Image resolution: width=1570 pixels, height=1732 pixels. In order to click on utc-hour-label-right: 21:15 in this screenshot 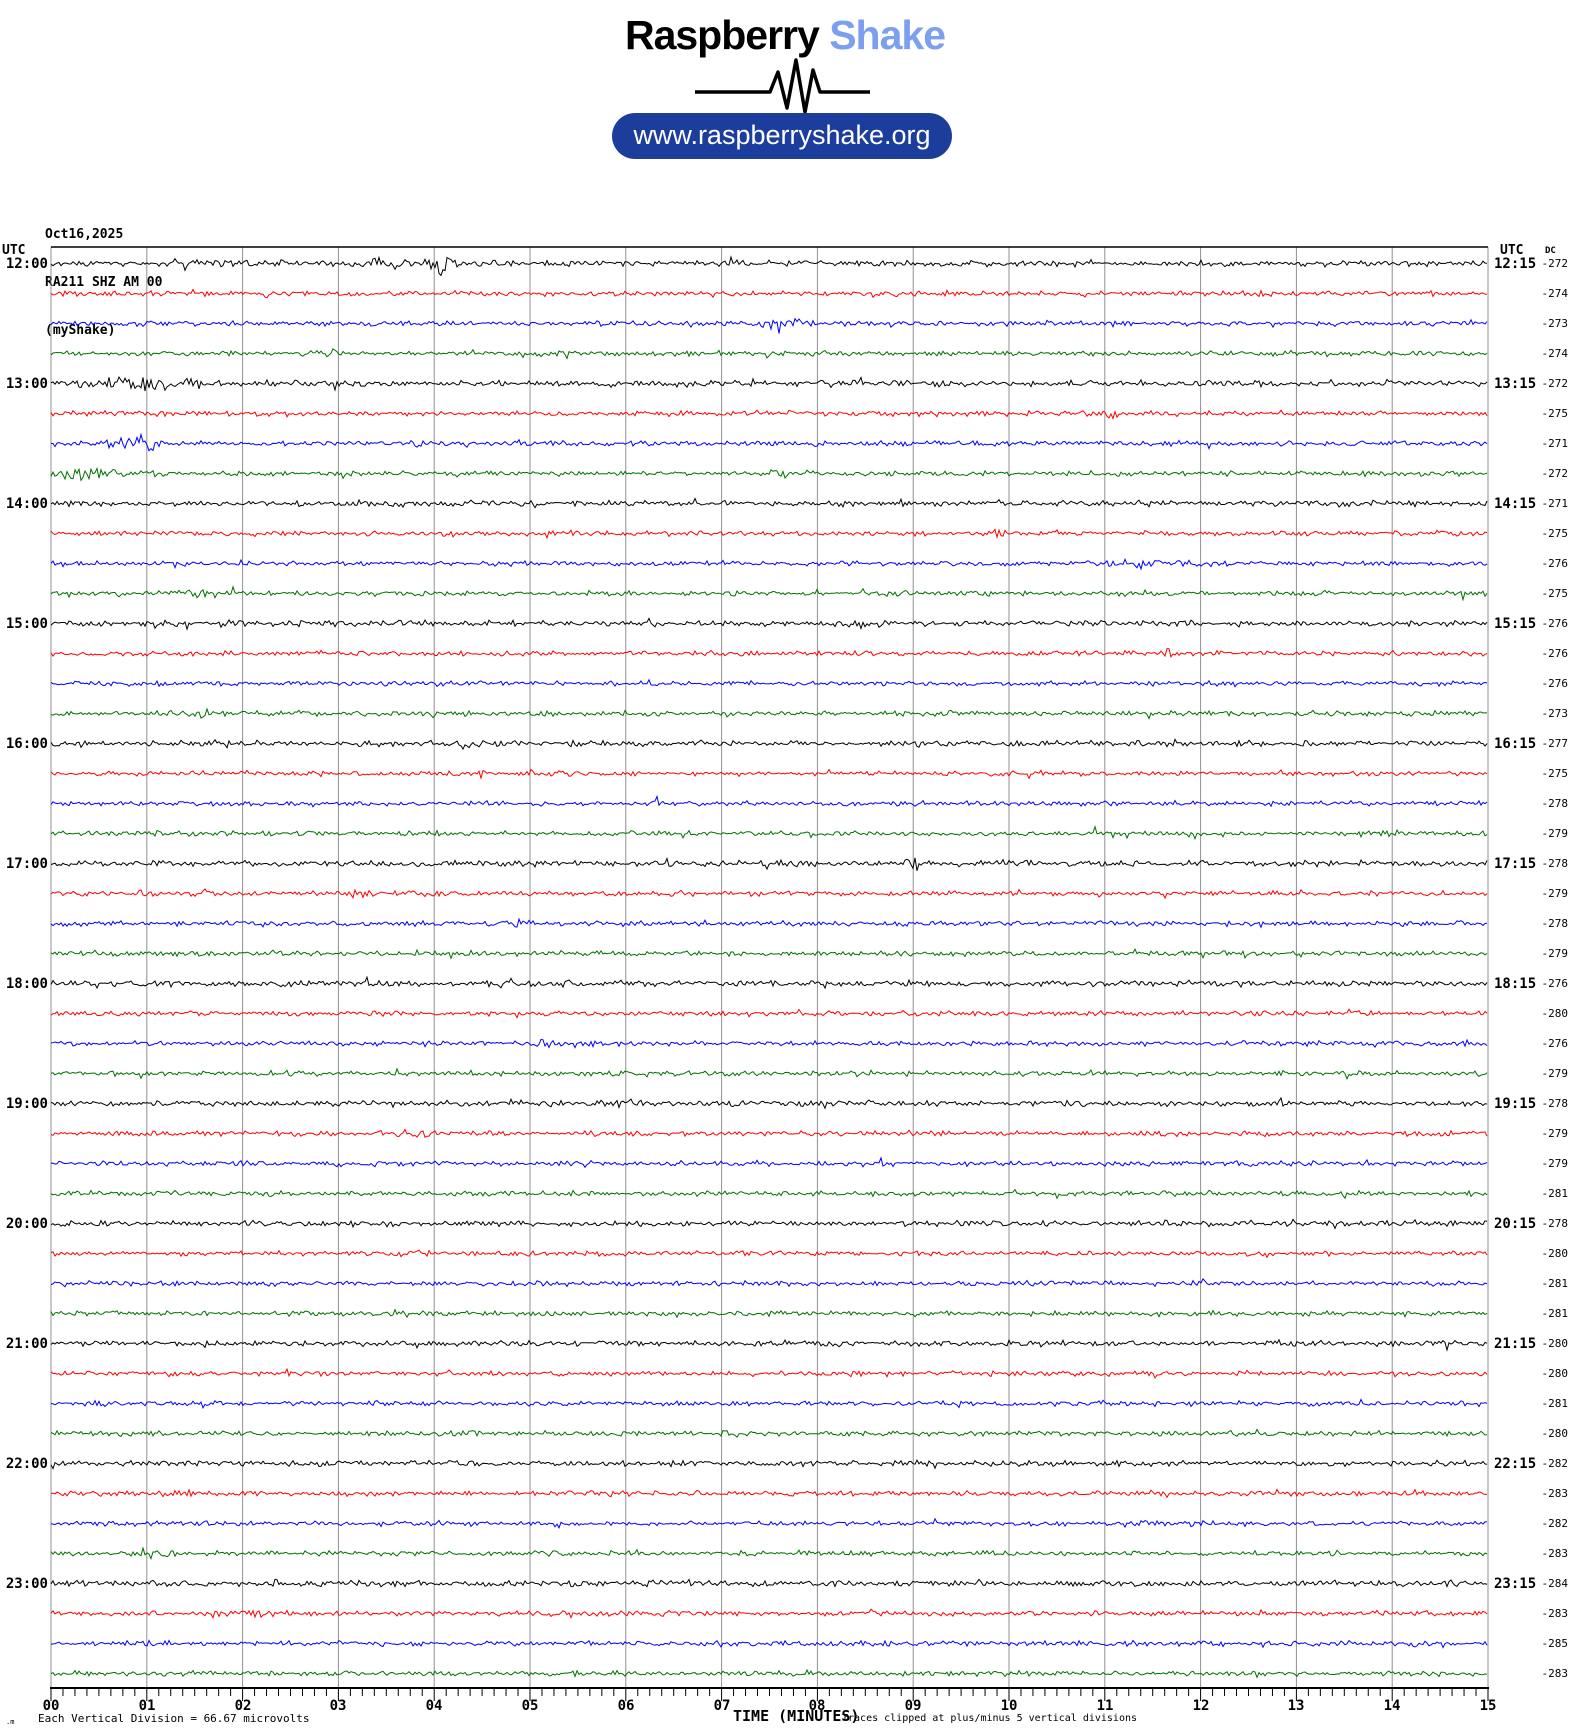, I will do `click(1515, 1344)`.